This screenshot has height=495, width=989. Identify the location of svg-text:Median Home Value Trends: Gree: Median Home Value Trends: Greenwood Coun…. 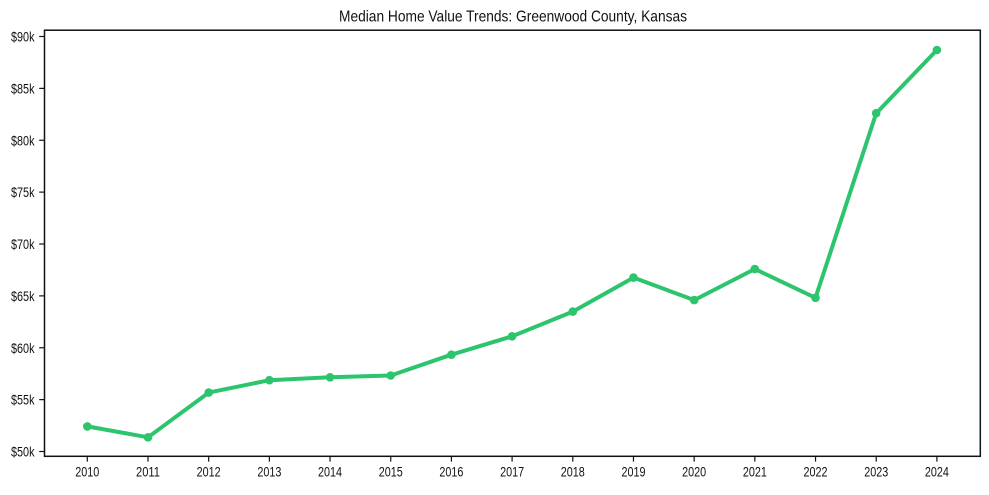
(513, 17).